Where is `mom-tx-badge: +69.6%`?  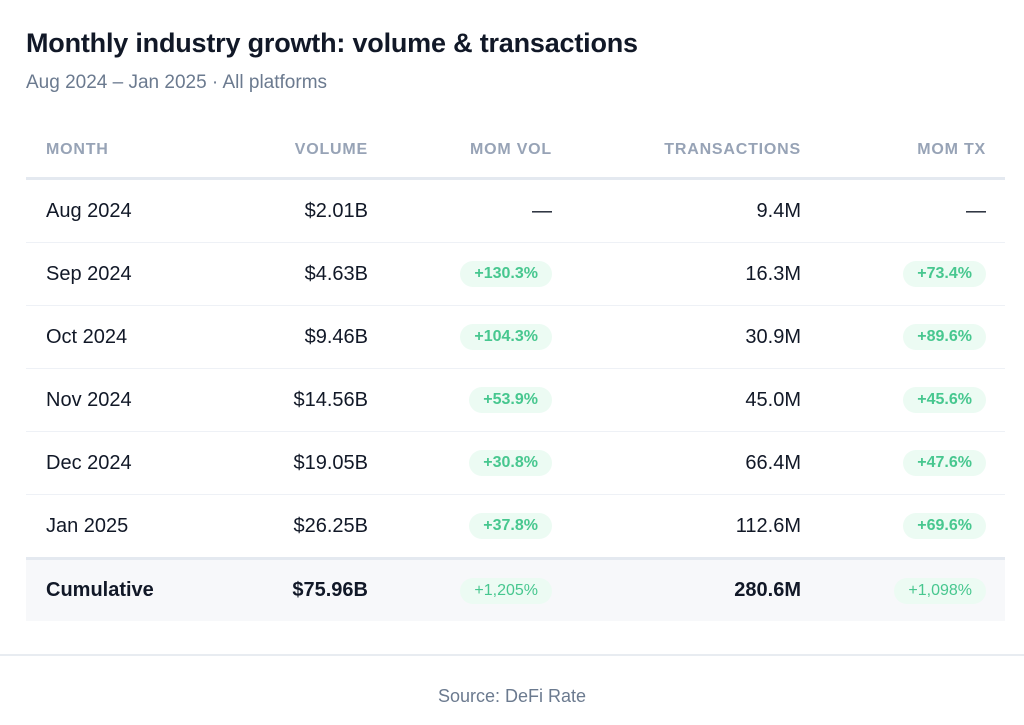
mom-tx-badge: +69.6% is located at coordinates (944, 526).